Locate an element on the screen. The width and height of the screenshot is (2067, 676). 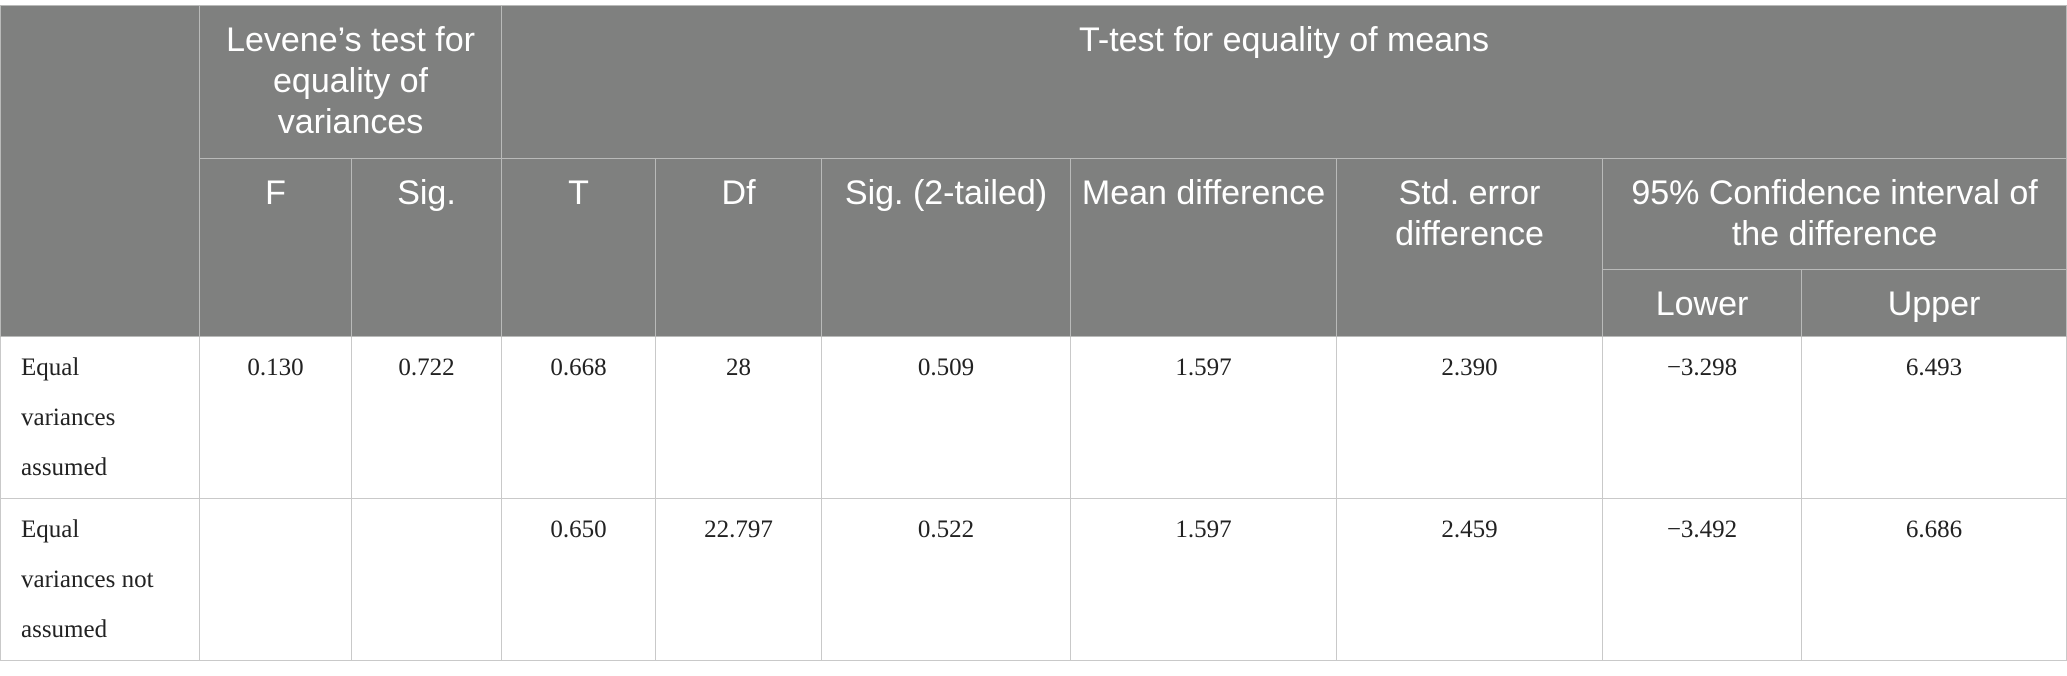
row-label: Equal variances not assumed is located at coordinates (100, 579).